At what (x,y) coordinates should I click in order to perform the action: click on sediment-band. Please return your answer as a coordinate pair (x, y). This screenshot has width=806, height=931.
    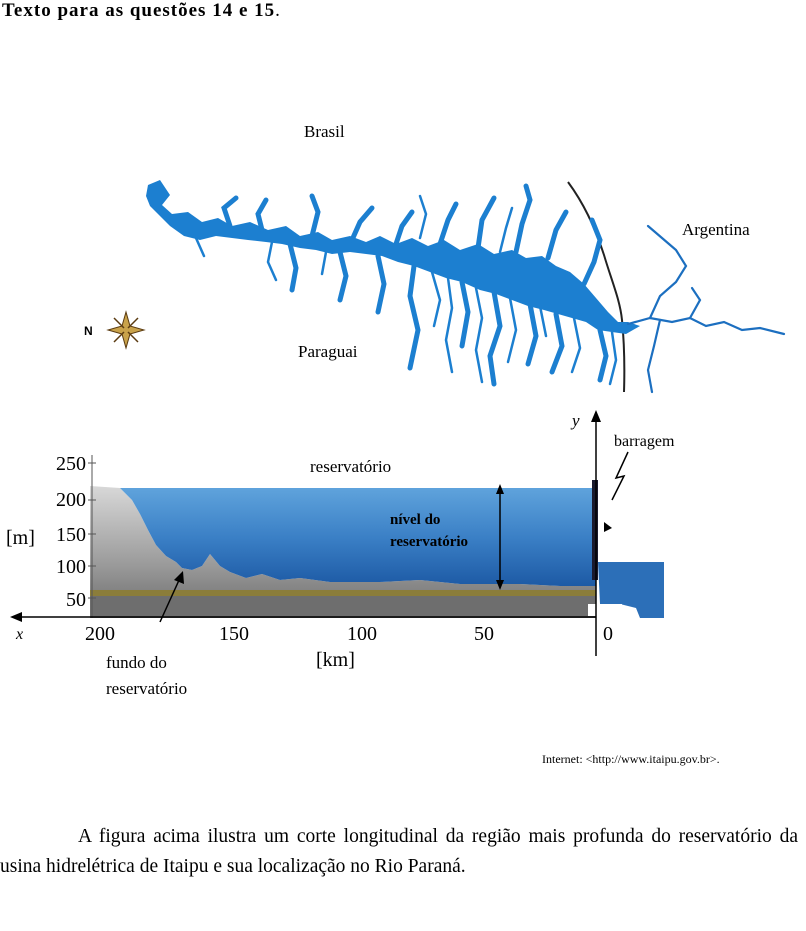
    Looking at the image, I should click on (343, 593).